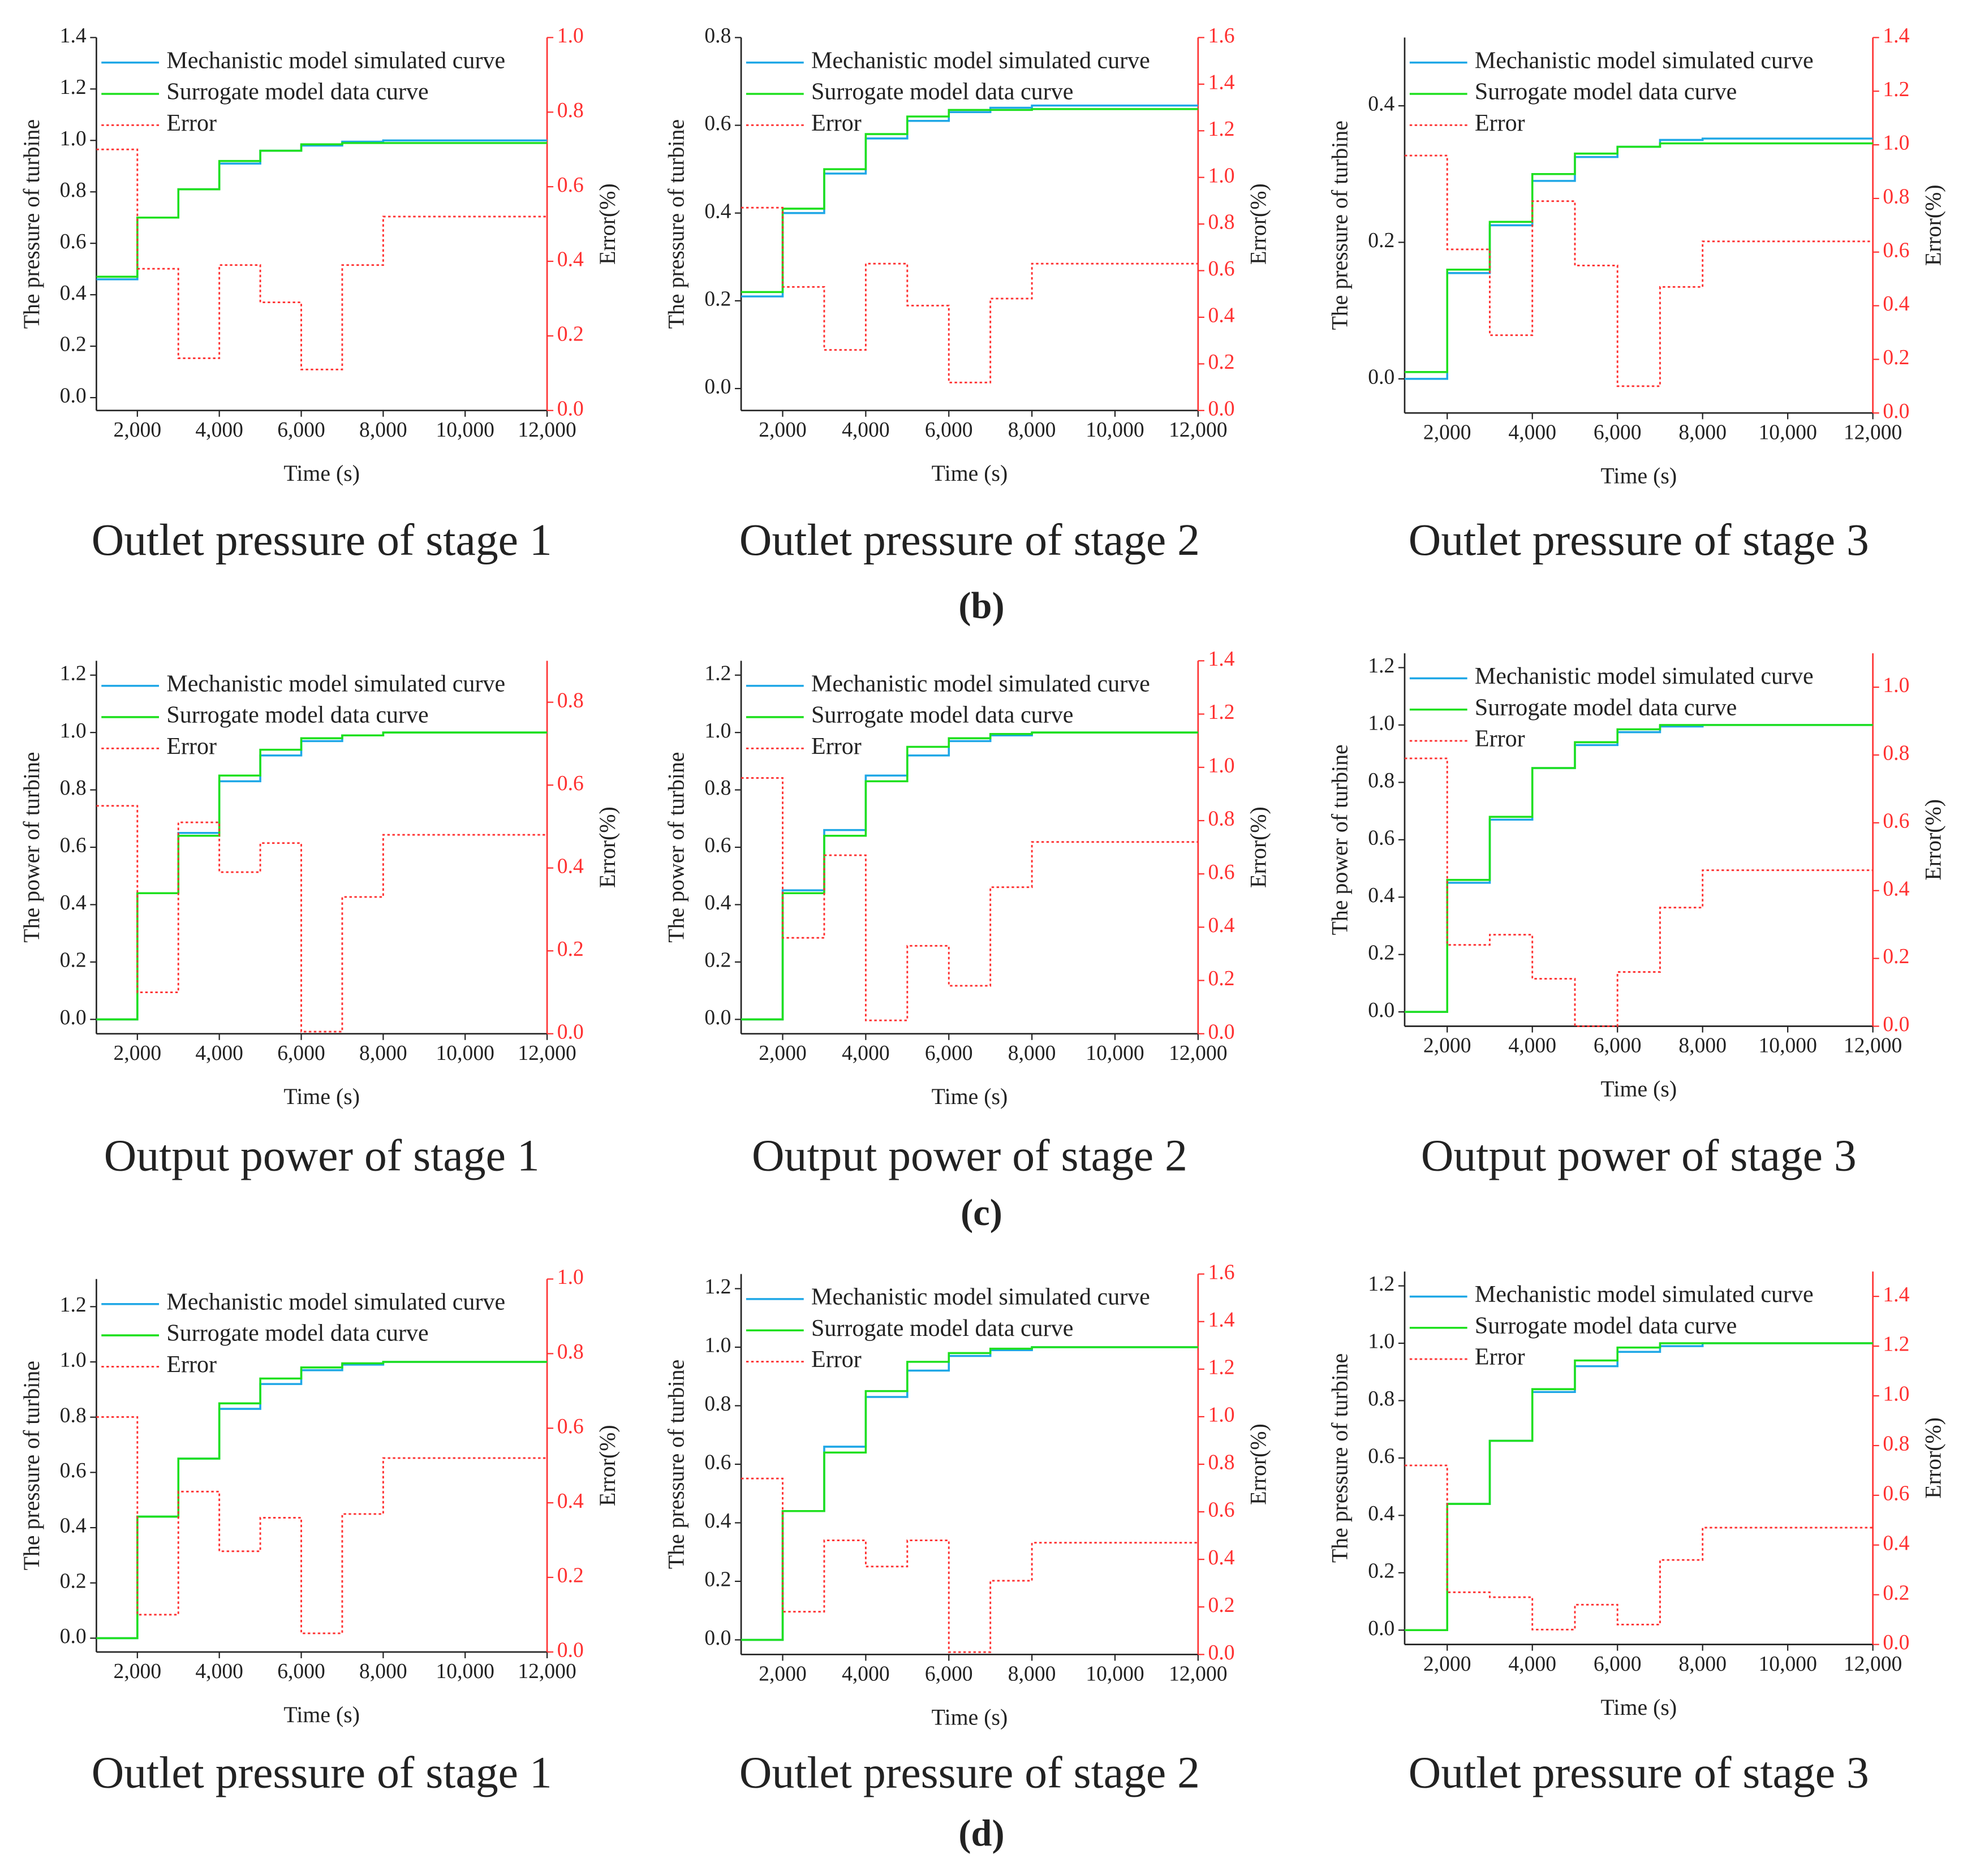 This screenshot has height=1876, width=1963. What do you see at coordinates (1221, 1272) in the screenshot?
I see `y2-tick-label: 1.6` at bounding box center [1221, 1272].